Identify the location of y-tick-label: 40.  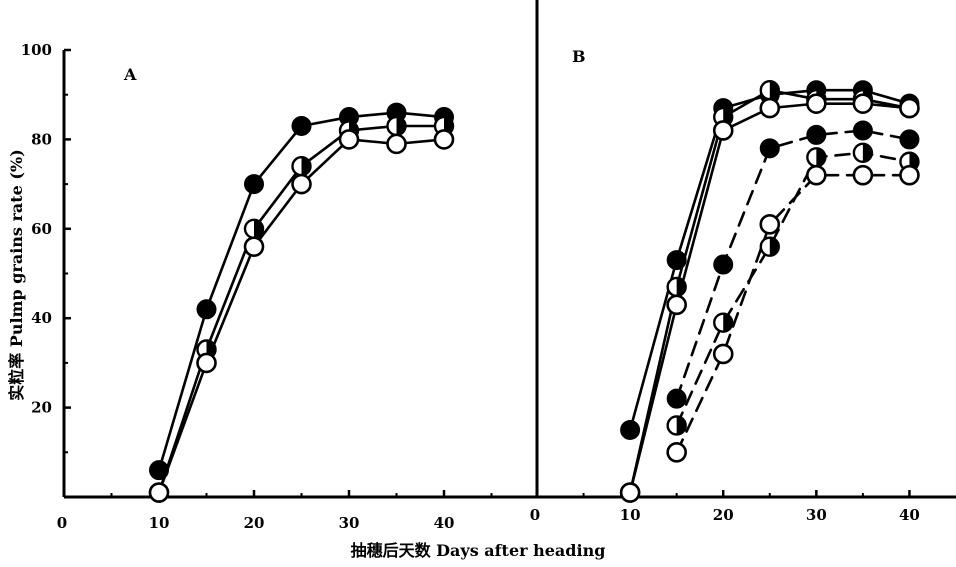
(41, 318).